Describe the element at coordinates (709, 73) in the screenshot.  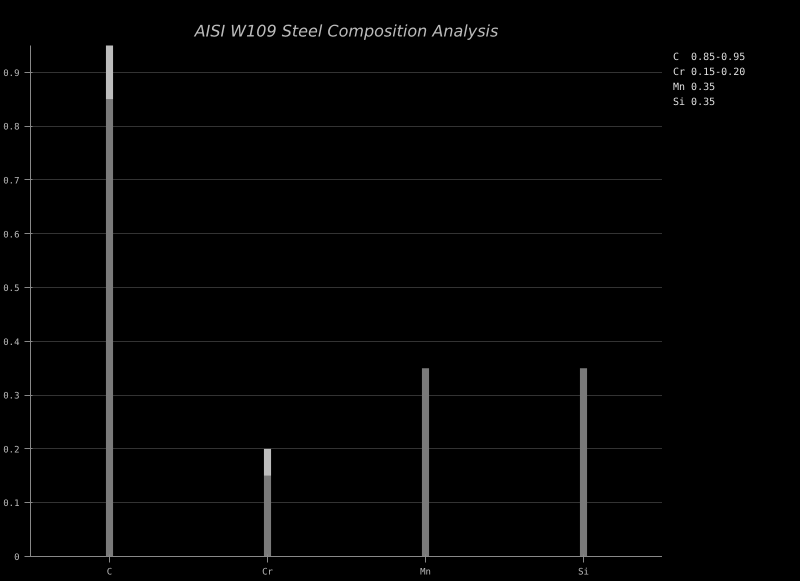
I see `text: Cr 0.15-0.20` at that location.